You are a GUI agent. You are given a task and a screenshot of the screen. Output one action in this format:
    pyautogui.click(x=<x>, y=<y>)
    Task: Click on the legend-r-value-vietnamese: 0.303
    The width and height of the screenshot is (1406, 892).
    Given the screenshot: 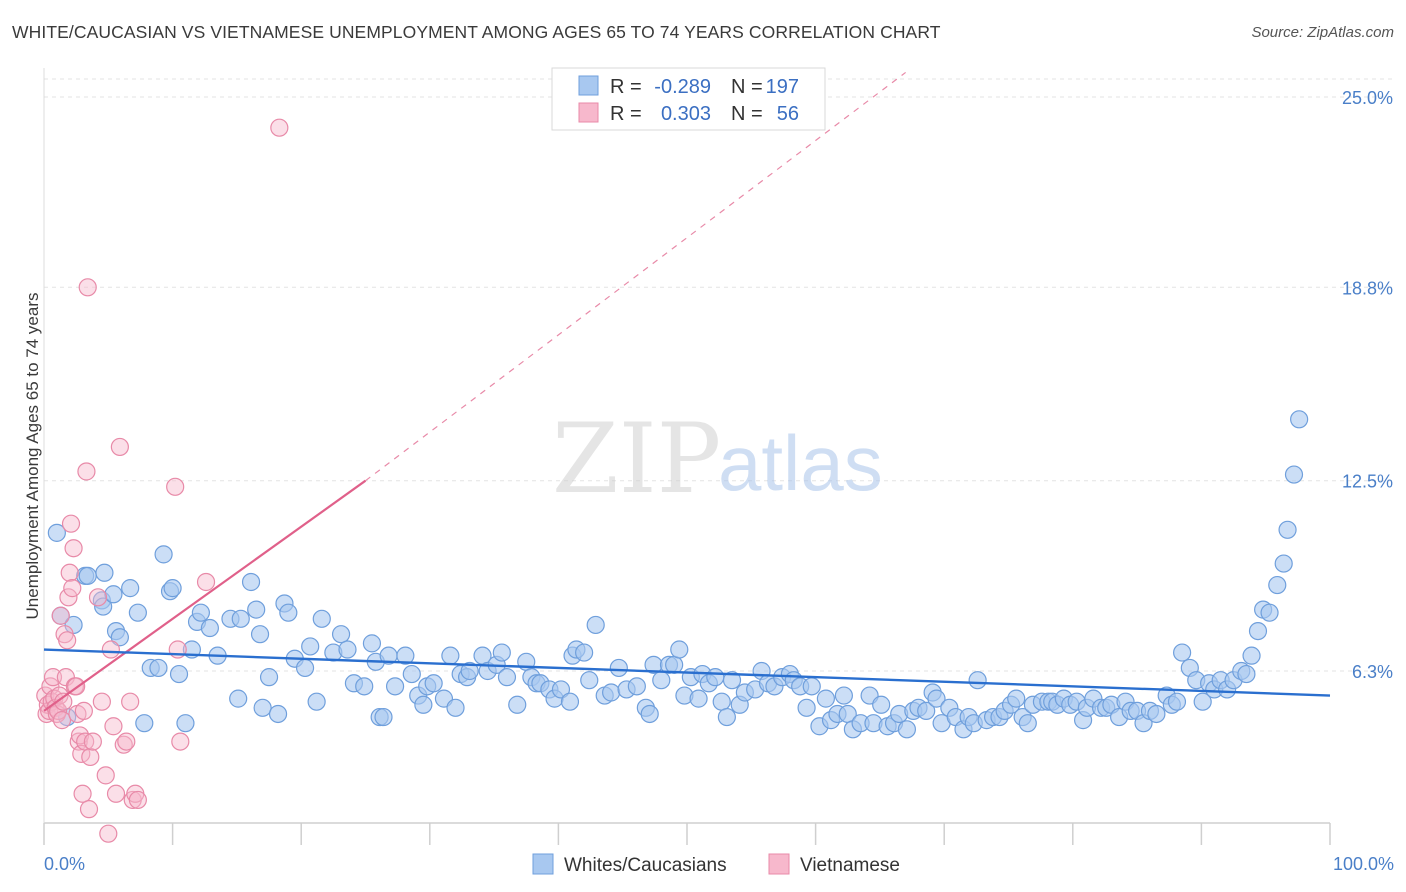 What is the action you would take?
    pyautogui.click(x=686, y=114)
    